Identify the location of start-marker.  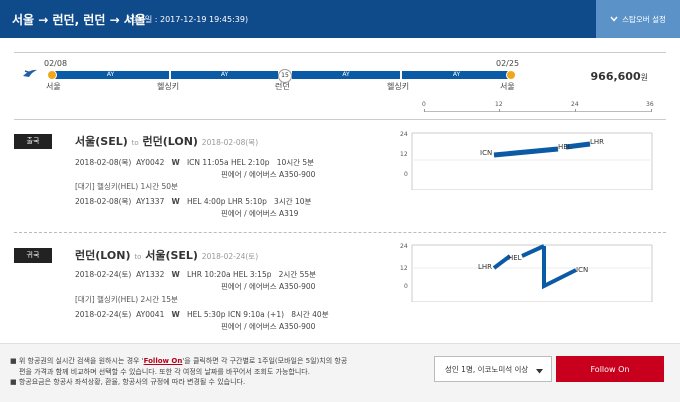
(52, 75).